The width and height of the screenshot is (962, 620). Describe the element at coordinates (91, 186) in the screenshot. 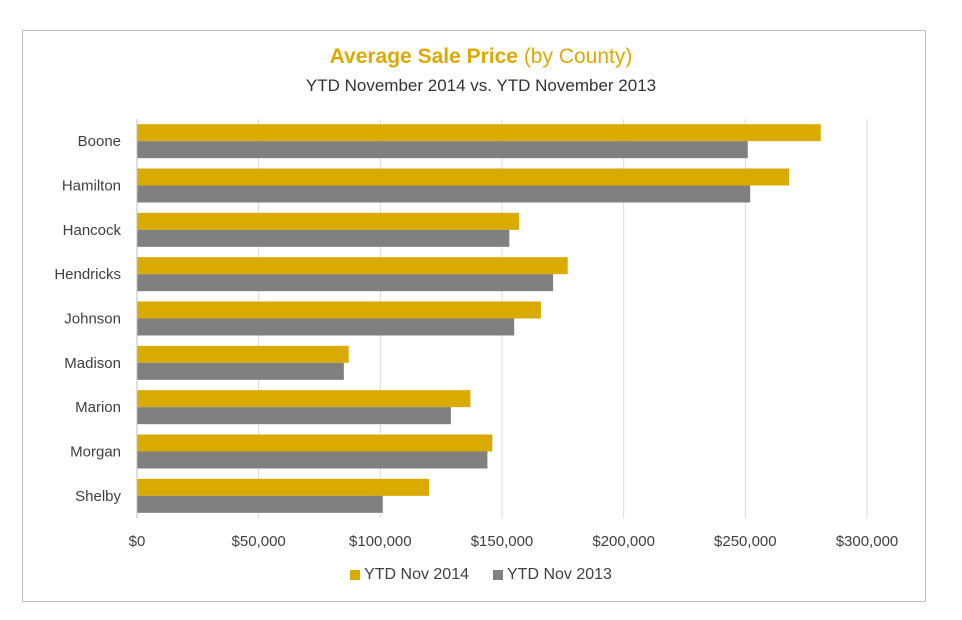

I see `category-label-hamilton: Hamilton` at that location.